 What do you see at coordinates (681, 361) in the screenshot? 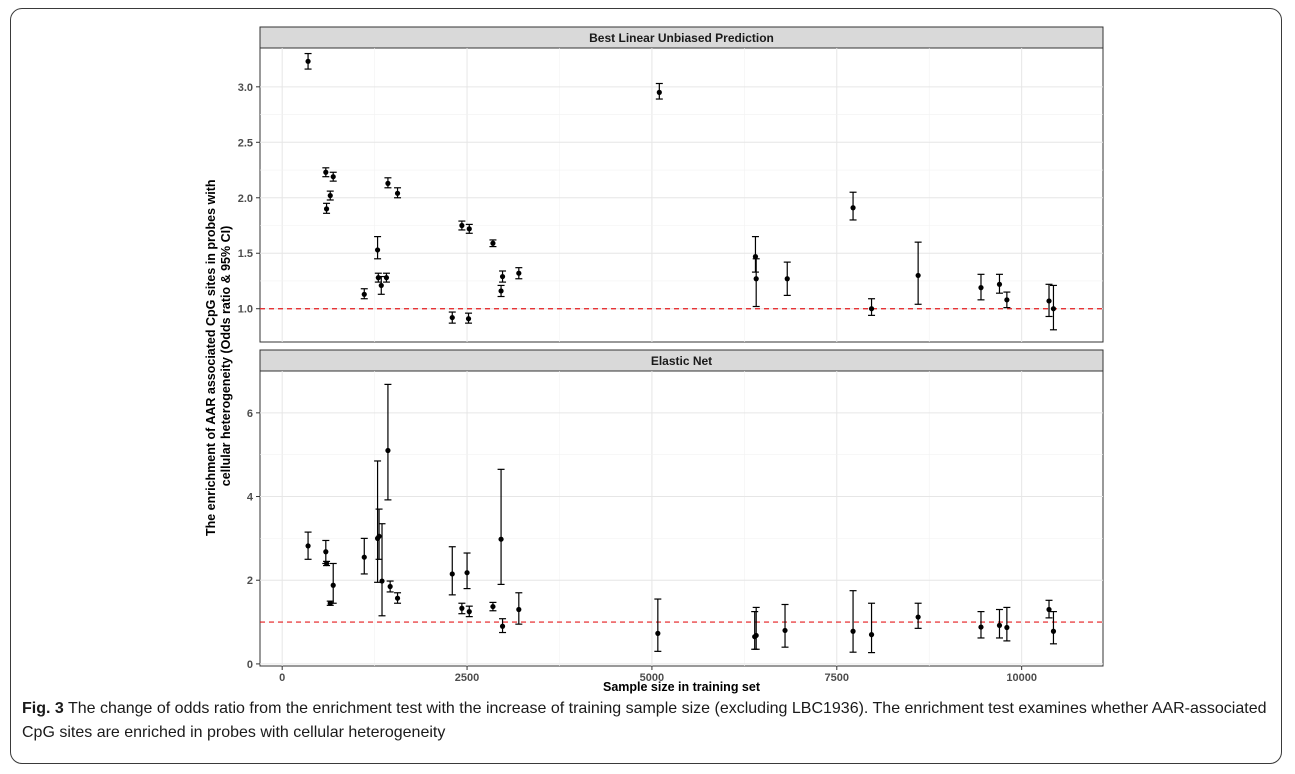
I see `panel-title: Elastic Net` at bounding box center [681, 361].